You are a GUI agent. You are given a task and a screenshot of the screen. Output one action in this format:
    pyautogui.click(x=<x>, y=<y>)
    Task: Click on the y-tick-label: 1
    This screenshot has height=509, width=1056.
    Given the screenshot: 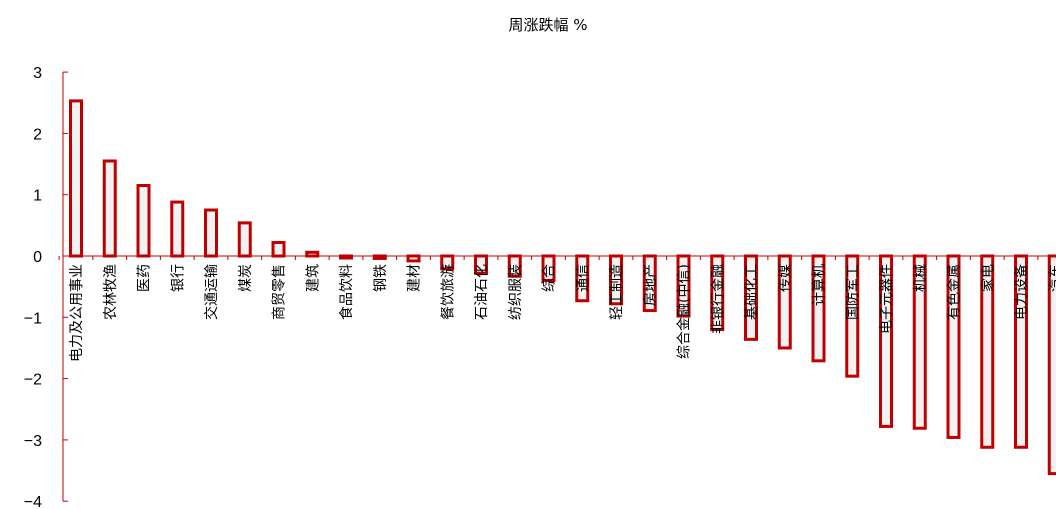 What is the action you would take?
    pyautogui.click(x=37, y=196)
    